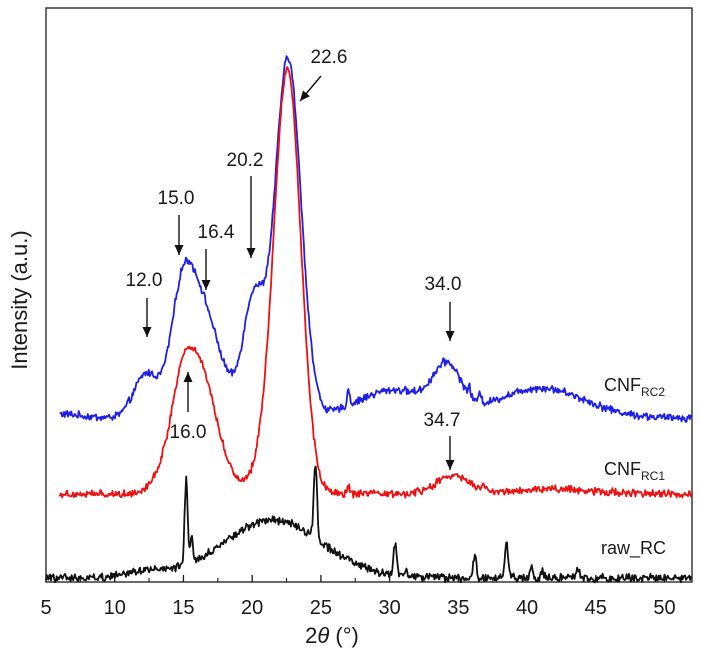  Describe the element at coordinates (458, 608) in the screenshot. I see `x-tick-label: 35` at that location.